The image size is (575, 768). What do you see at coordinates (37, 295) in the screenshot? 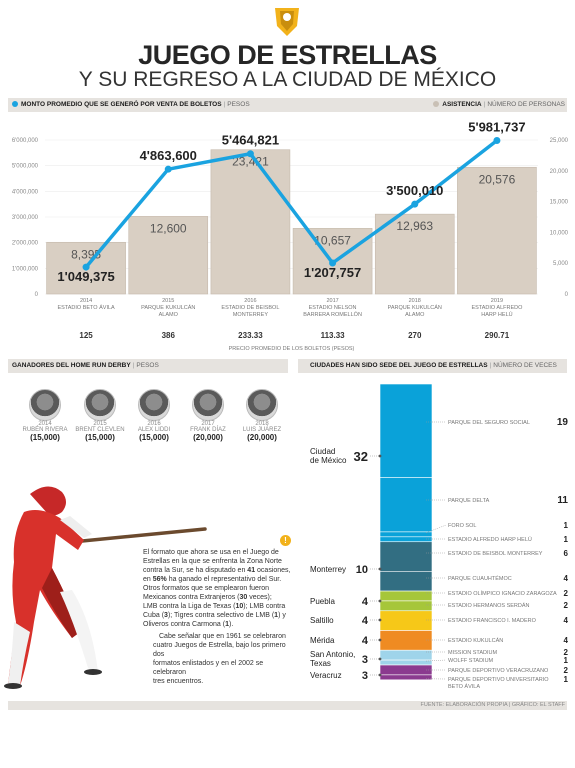
I see `left-axis-tick: 0` at bounding box center [37, 295].